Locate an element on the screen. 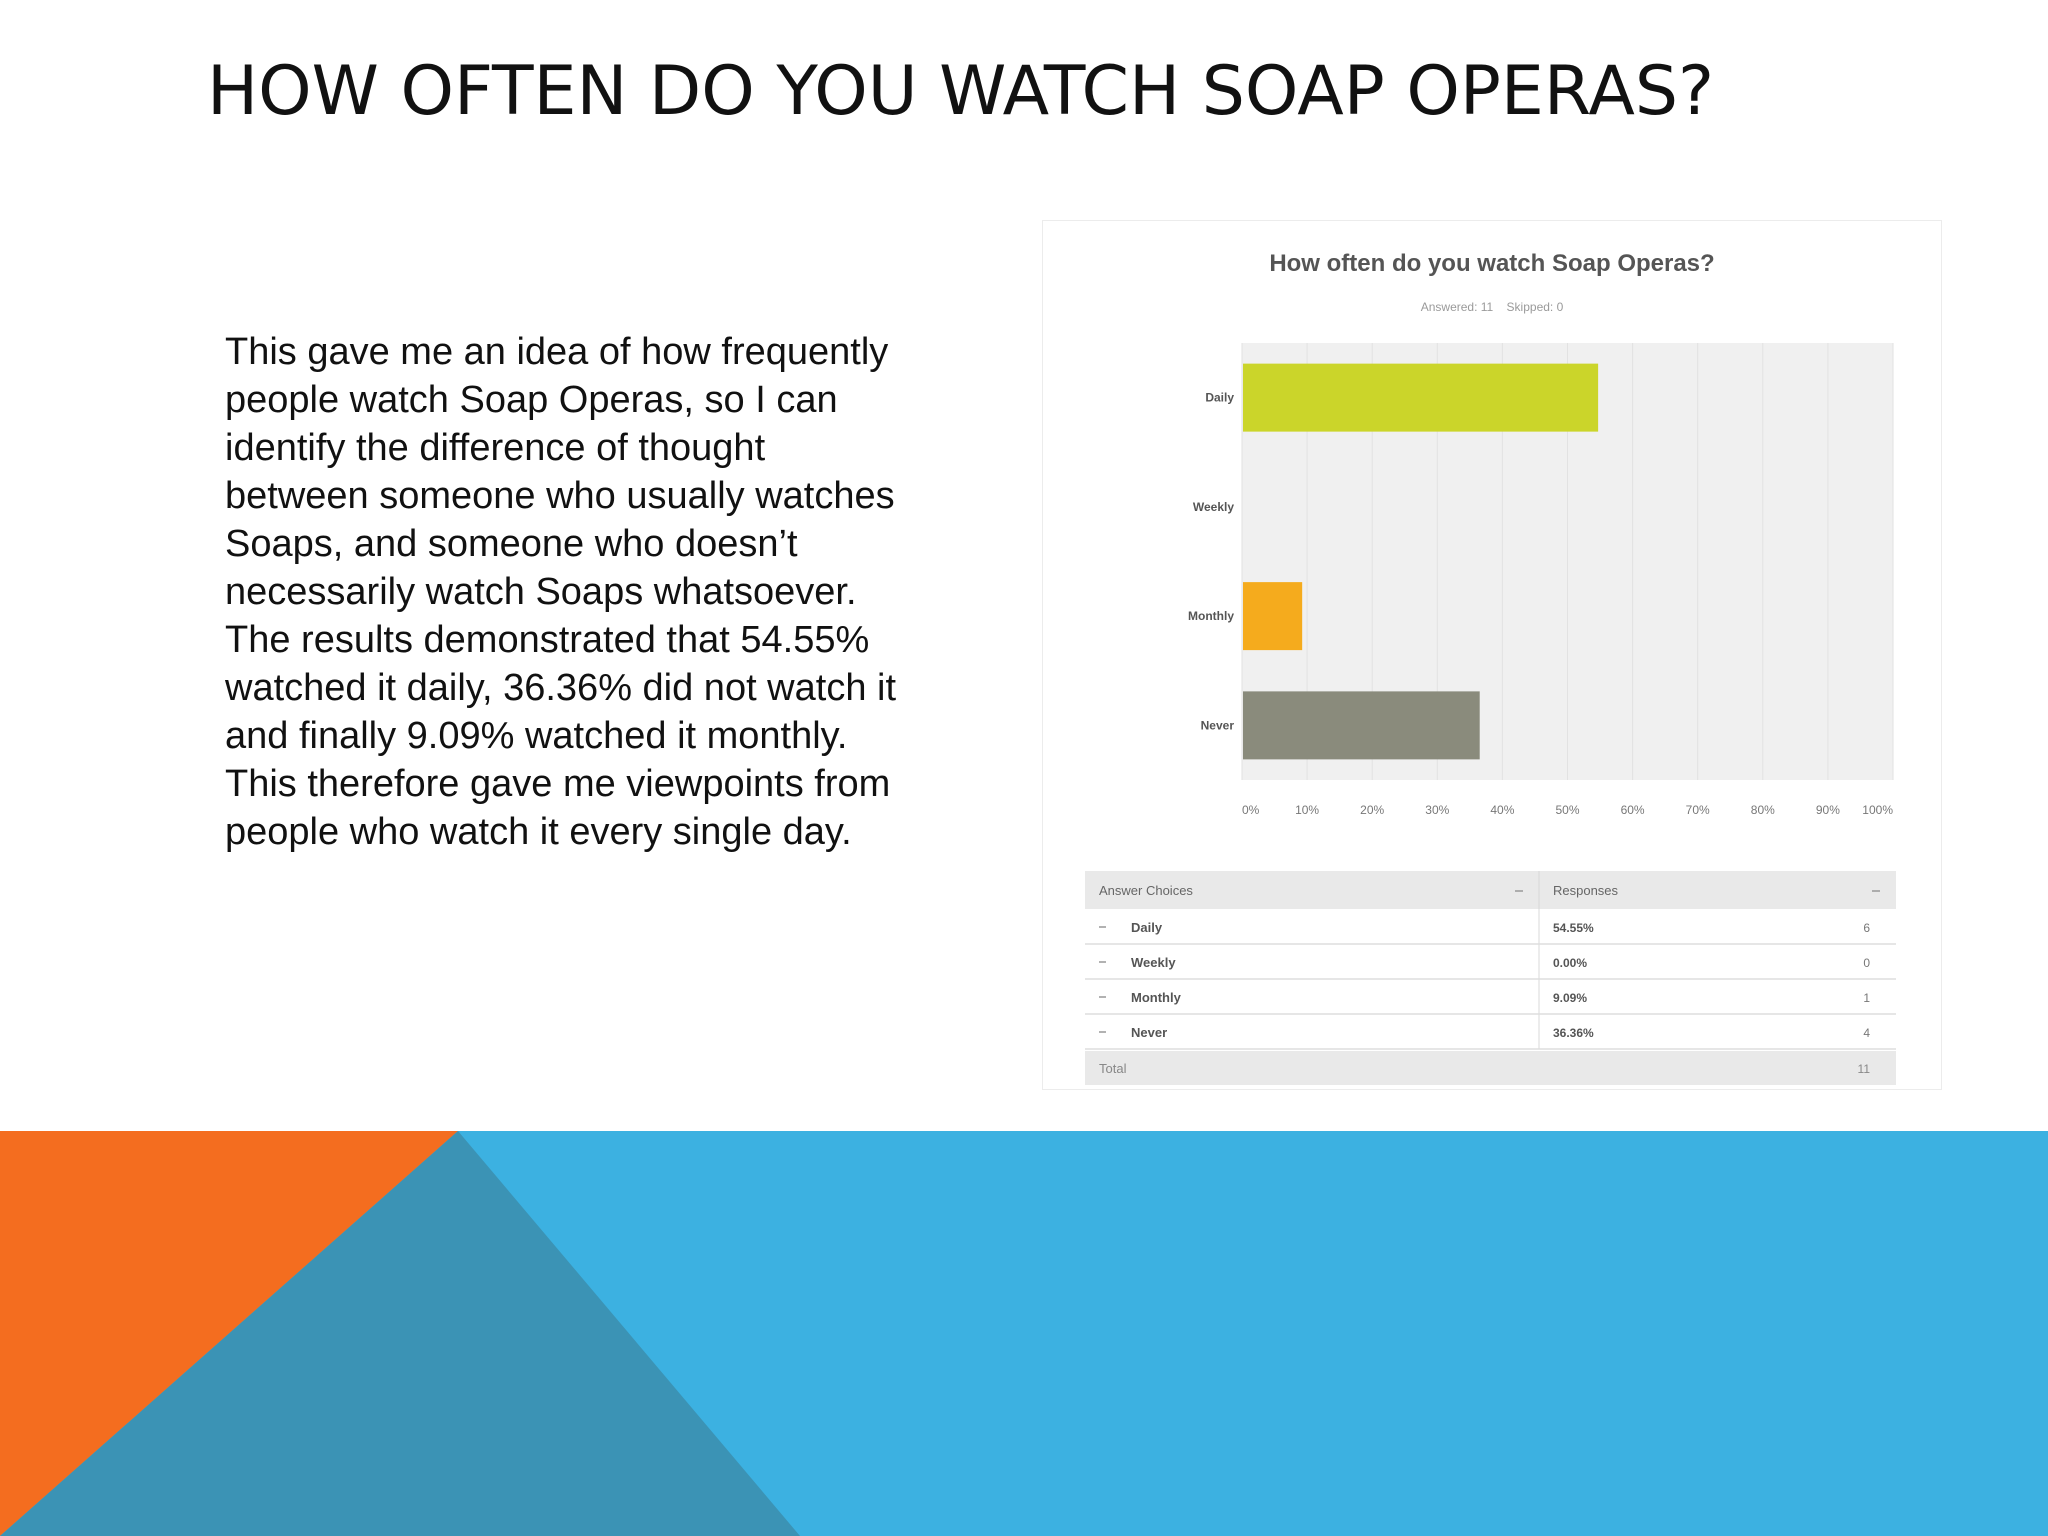 The height and width of the screenshot is (1536, 2048). x-tick-label: 80% is located at coordinates (1763, 810).